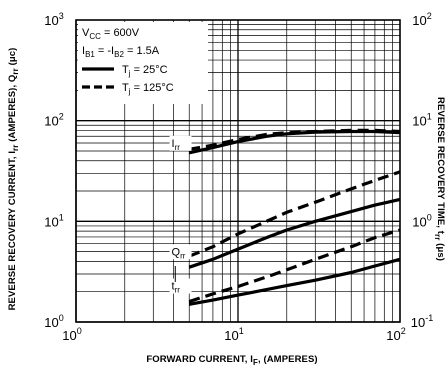 This screenshot has height=372, width=445. I want to click on x-tick-label: 10⁰, so click(71, 334).